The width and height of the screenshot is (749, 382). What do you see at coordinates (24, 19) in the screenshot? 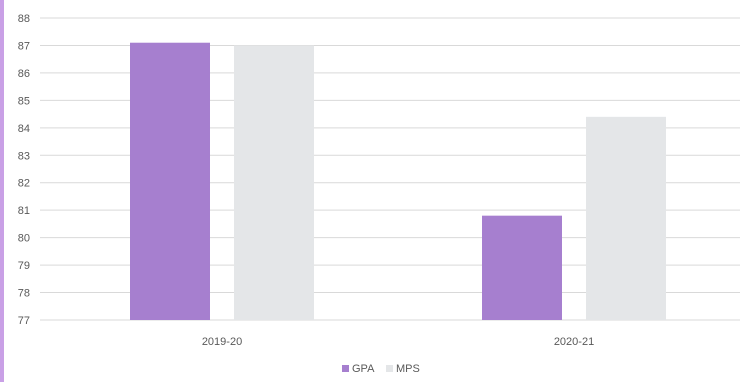
I see `y-tick-label-88: 88` at bounding box center [24, 19].